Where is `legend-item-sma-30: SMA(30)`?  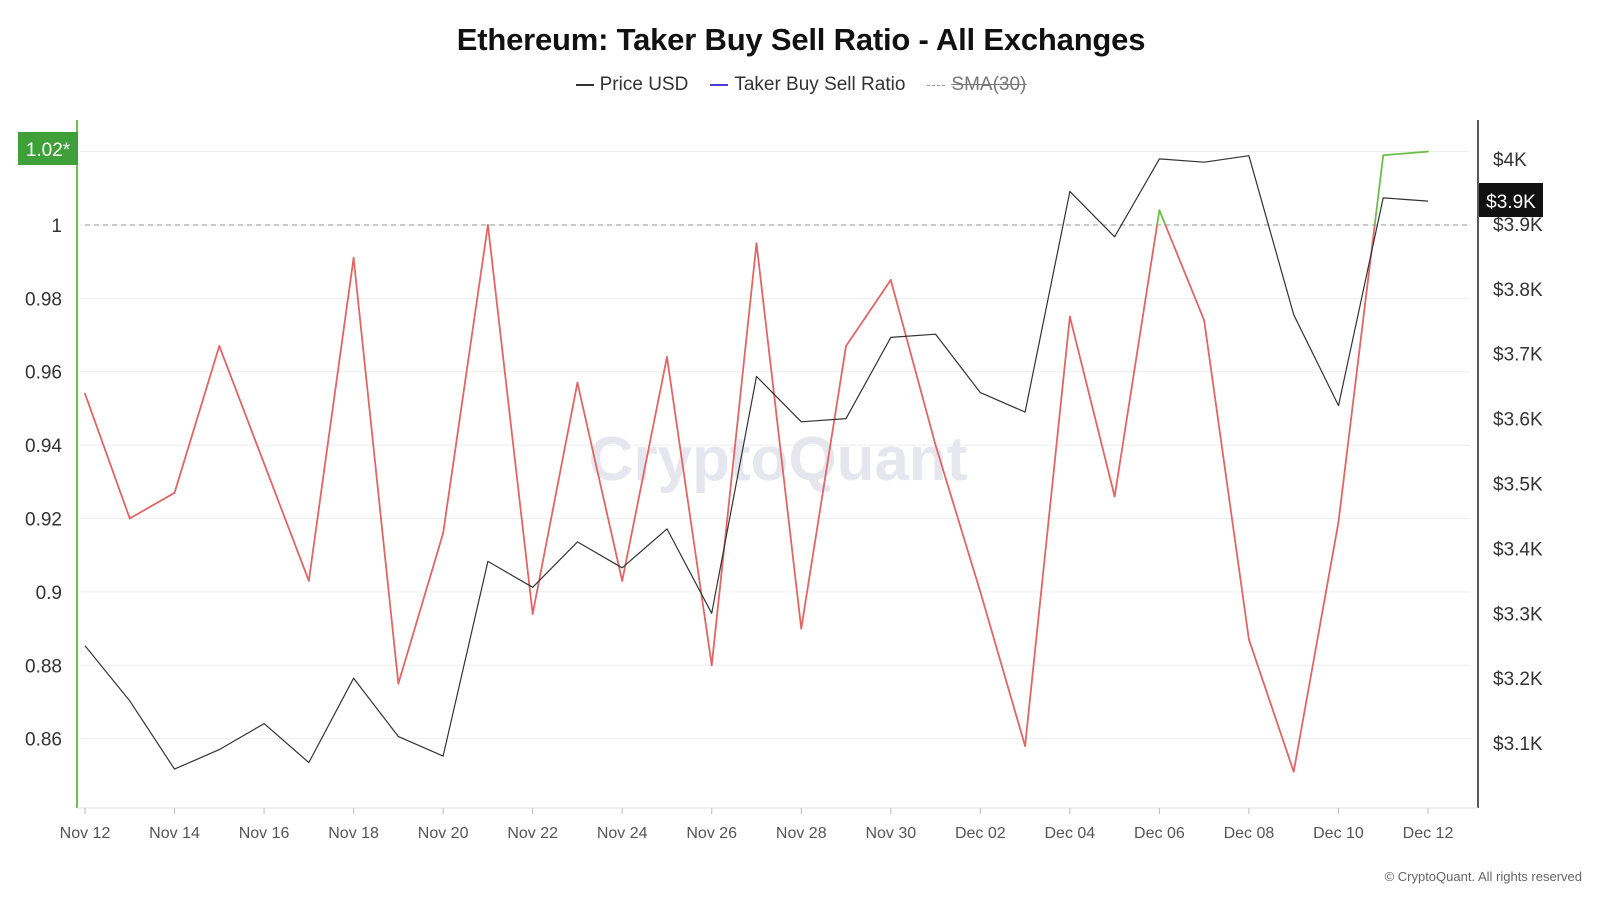
legend-item-sma-30: SMA(30) is located at coordinates (976, 85).